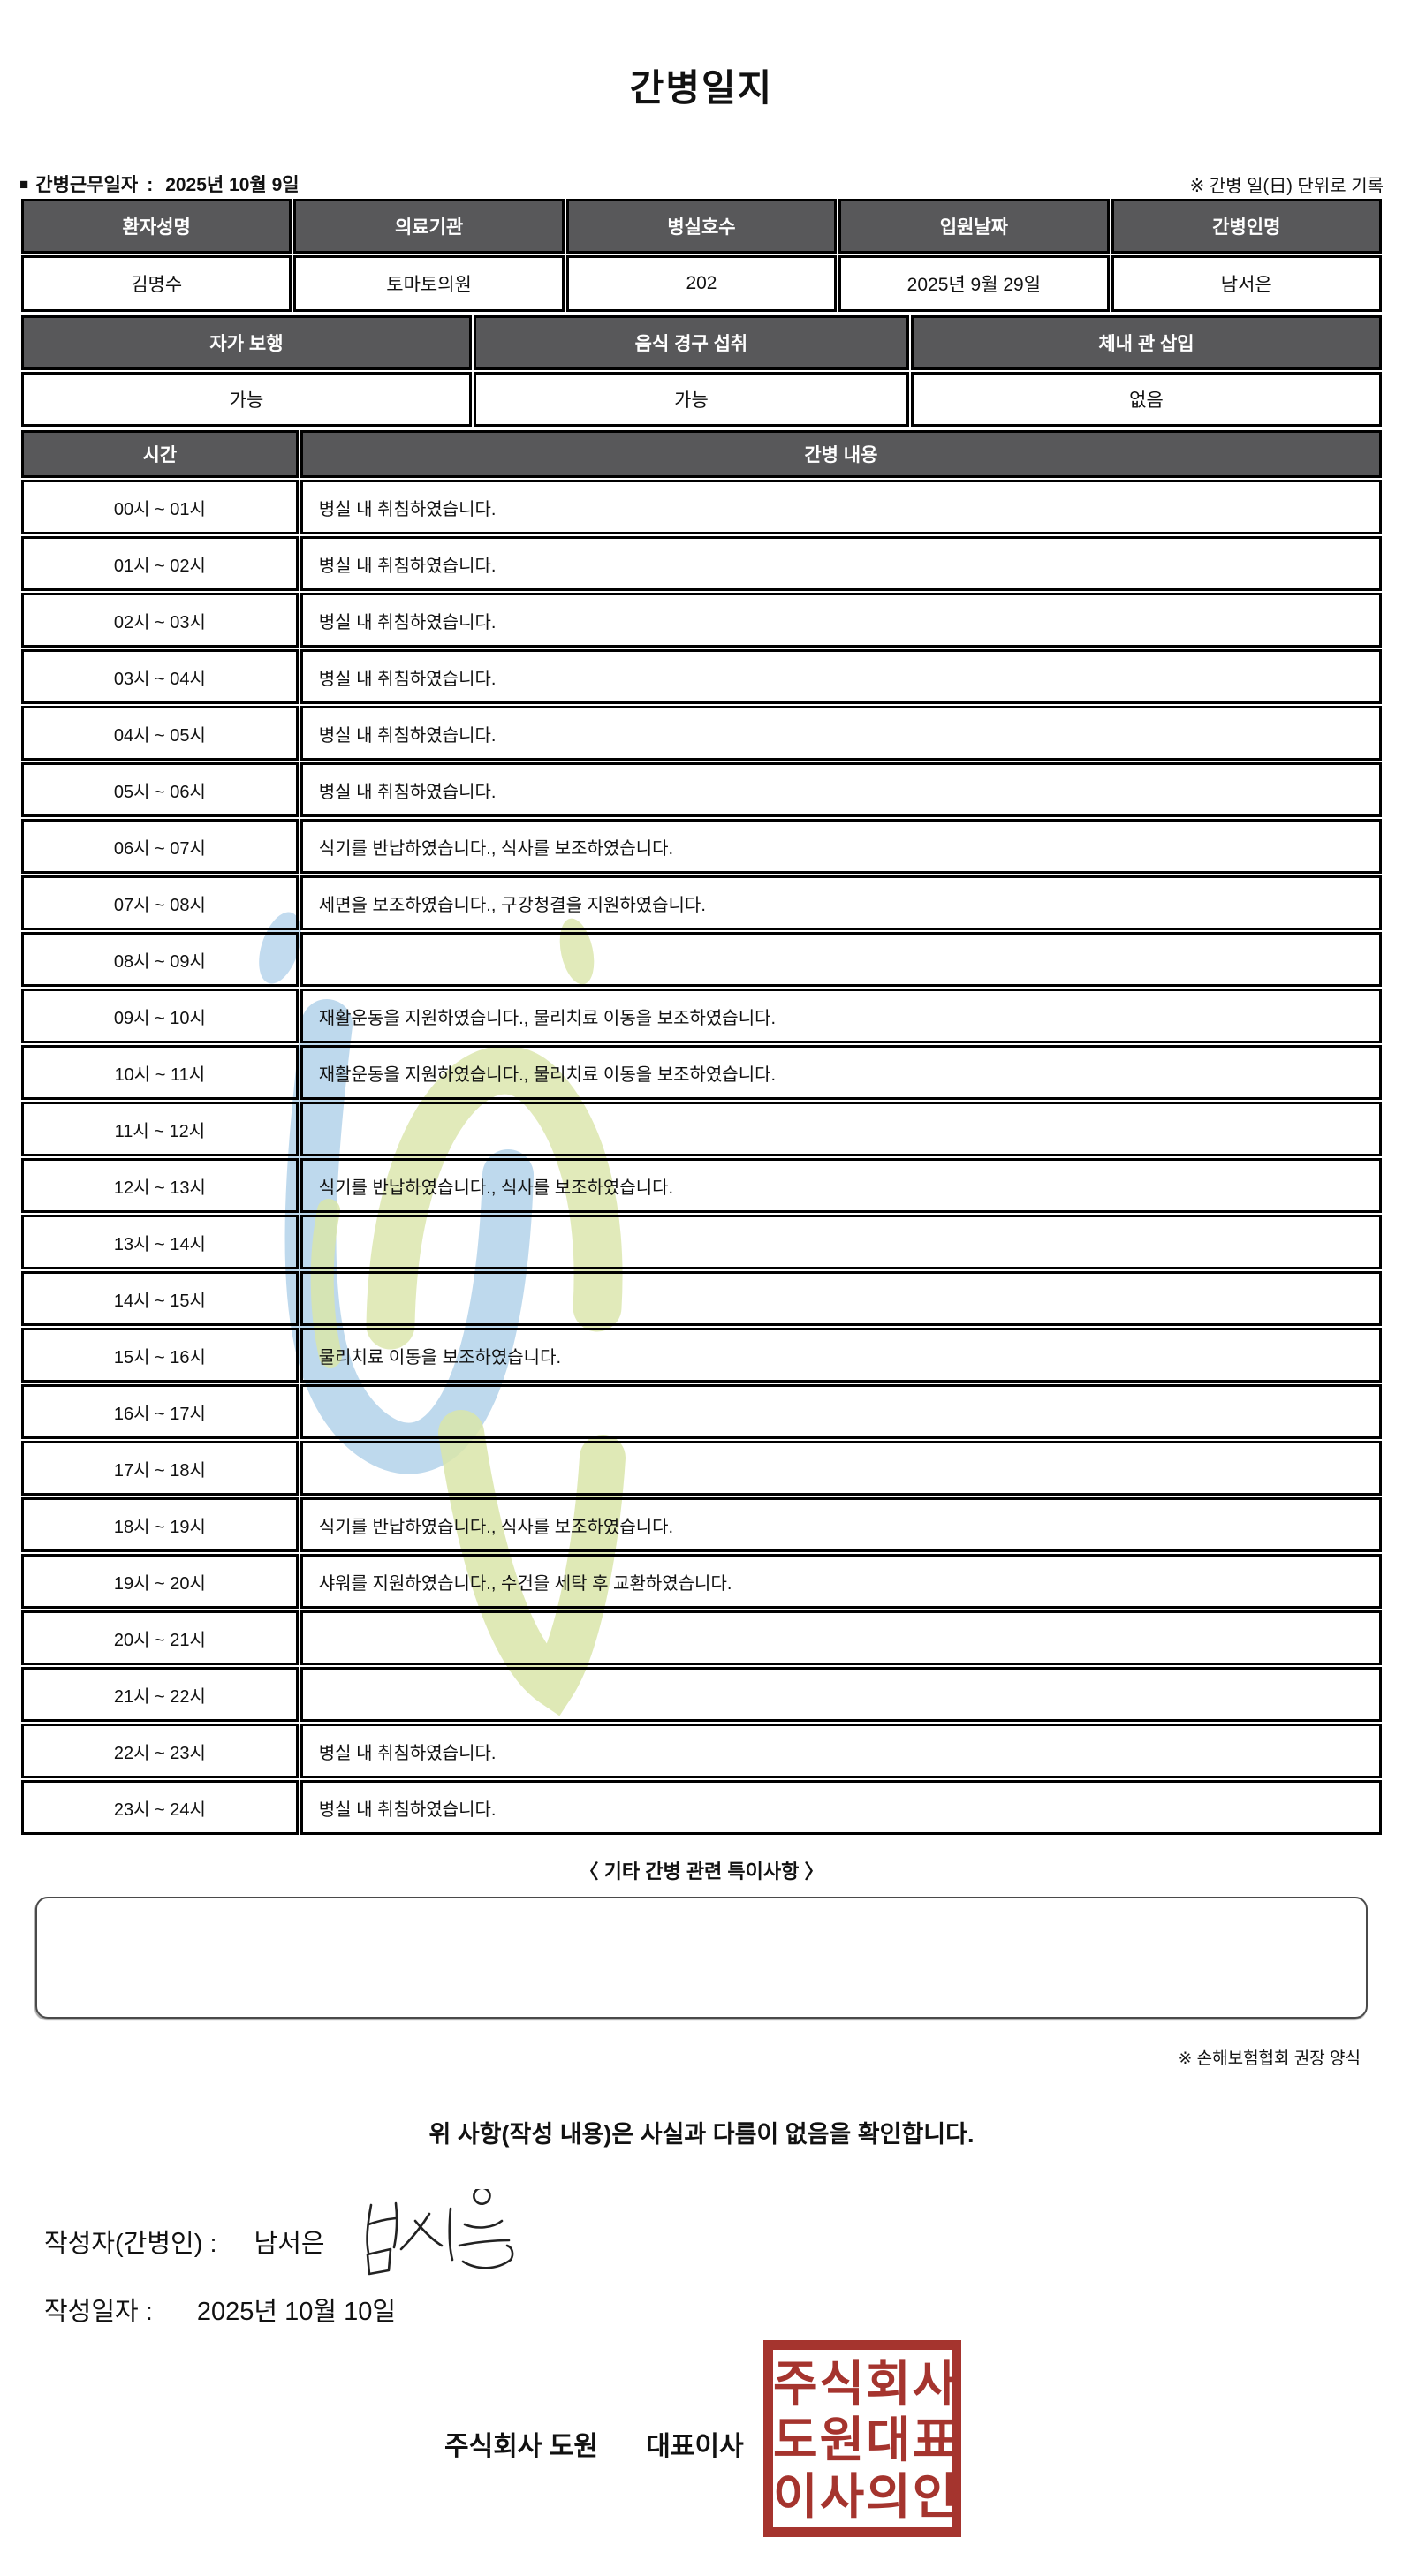 This screenshot has width=1403, height=2576. I want to click on header-tube-insertion: 체내 관 삽입, so click(1146, 343).